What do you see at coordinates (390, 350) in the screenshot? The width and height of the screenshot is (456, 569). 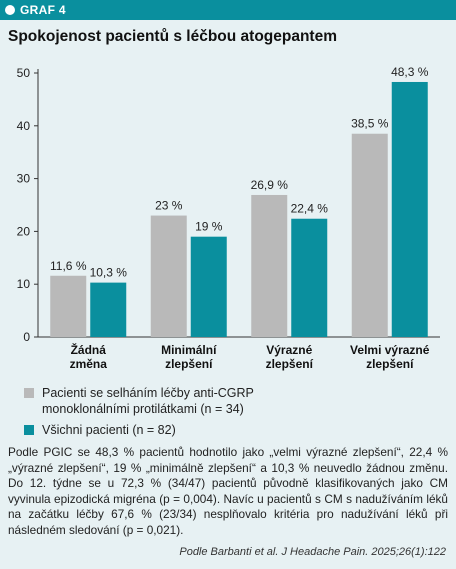 I see `x-tick-label: Velmi výrazné` at bounding box center [390, 350].